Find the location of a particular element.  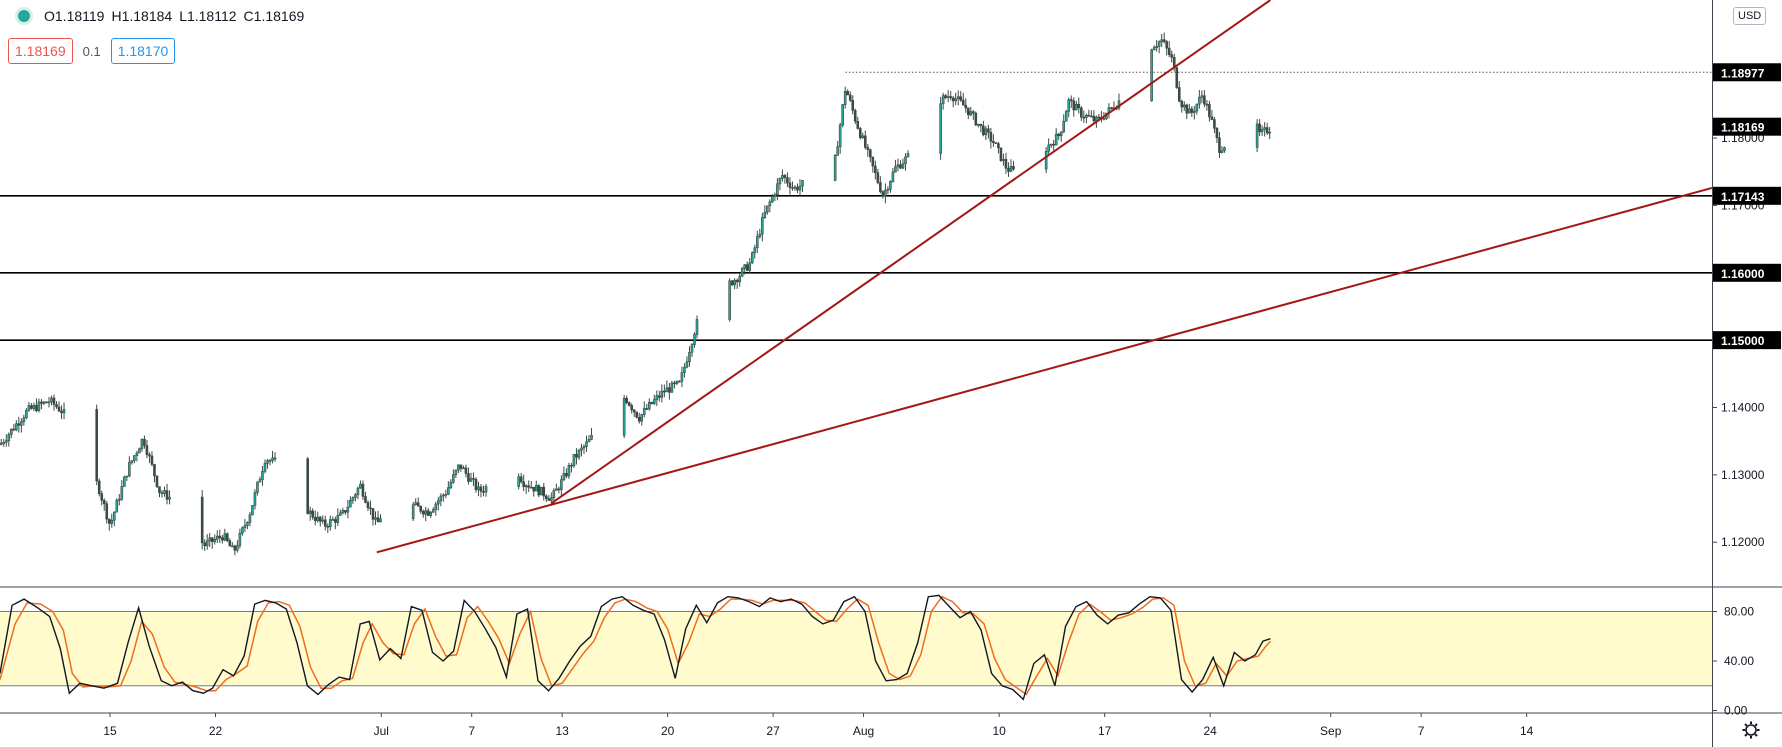

buy-button: 1.18170 is located at coordinates (143, 51).